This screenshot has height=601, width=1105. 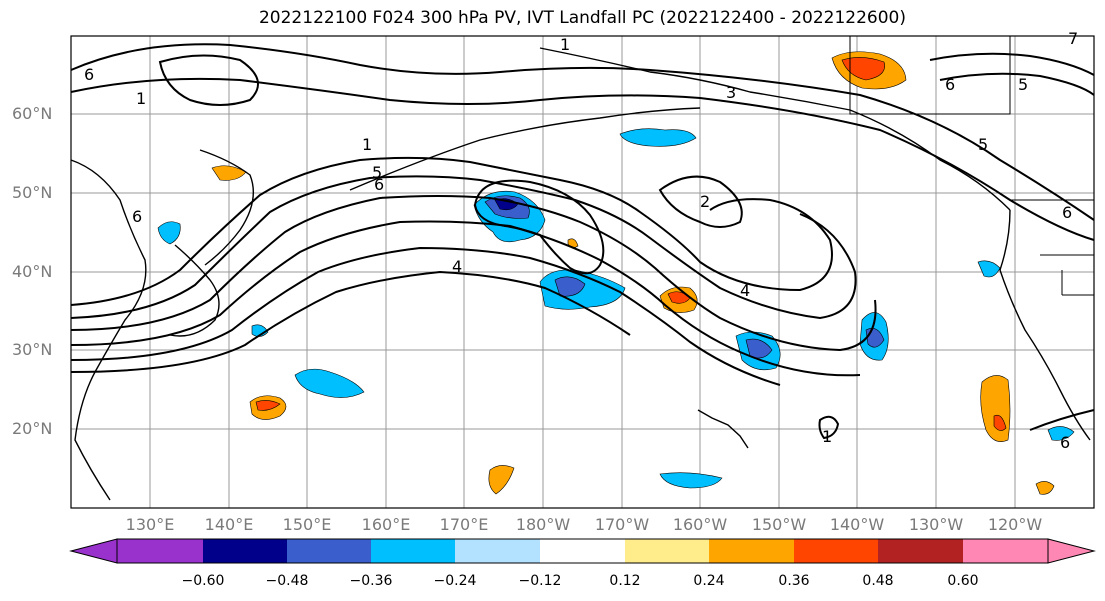 What do you see at coordinates (963, 581) in the screenshot?
I see `colorbar-tick-label: 0.60` at bounding box center [963, 581].